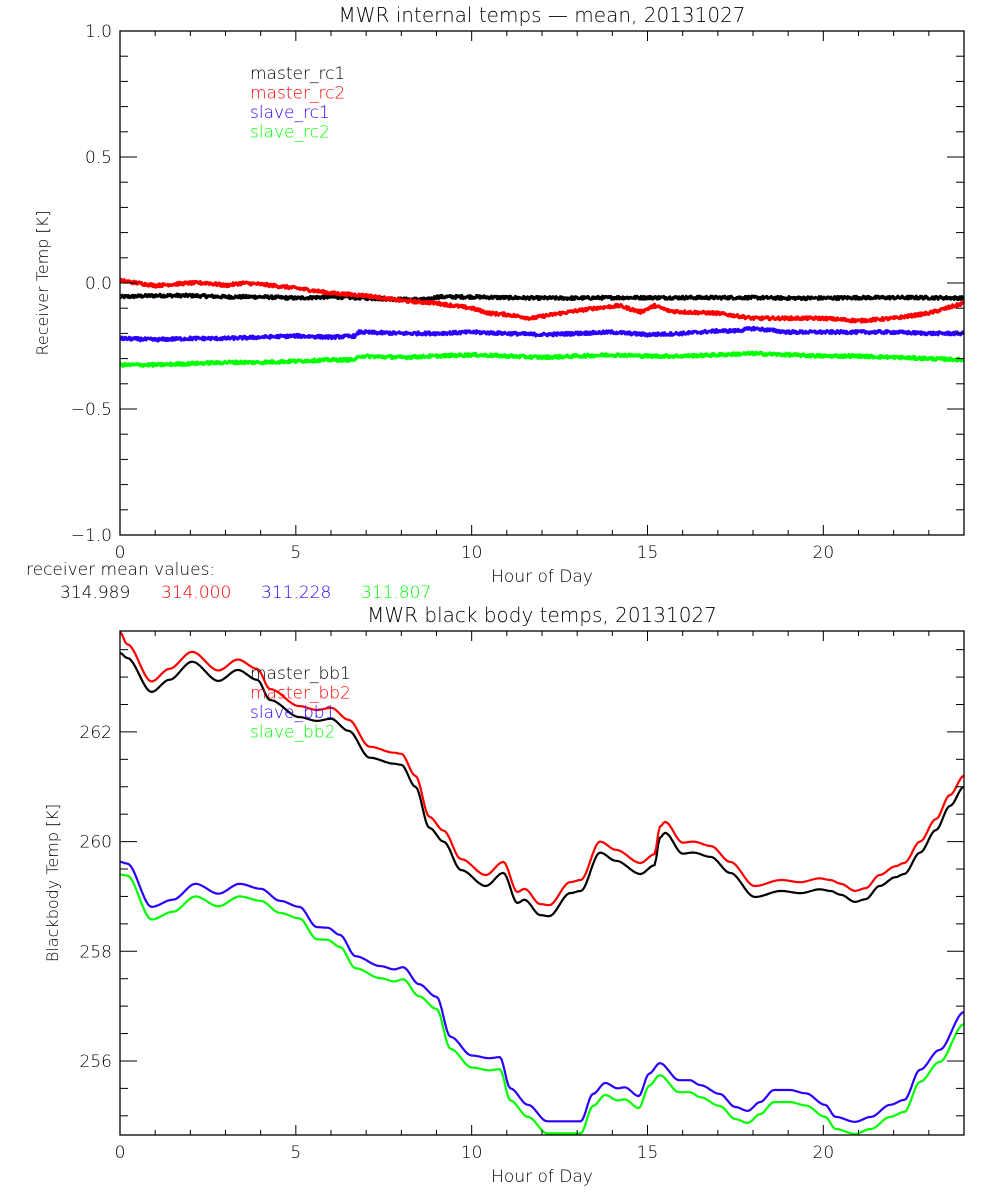 This screenshot has width=1000, height=1200. What do you see at coordinates (542, 1177) in the screenshot?
I see `blackbody-x-axis-label: Hour of Day` at bounding box center [542, 1177].